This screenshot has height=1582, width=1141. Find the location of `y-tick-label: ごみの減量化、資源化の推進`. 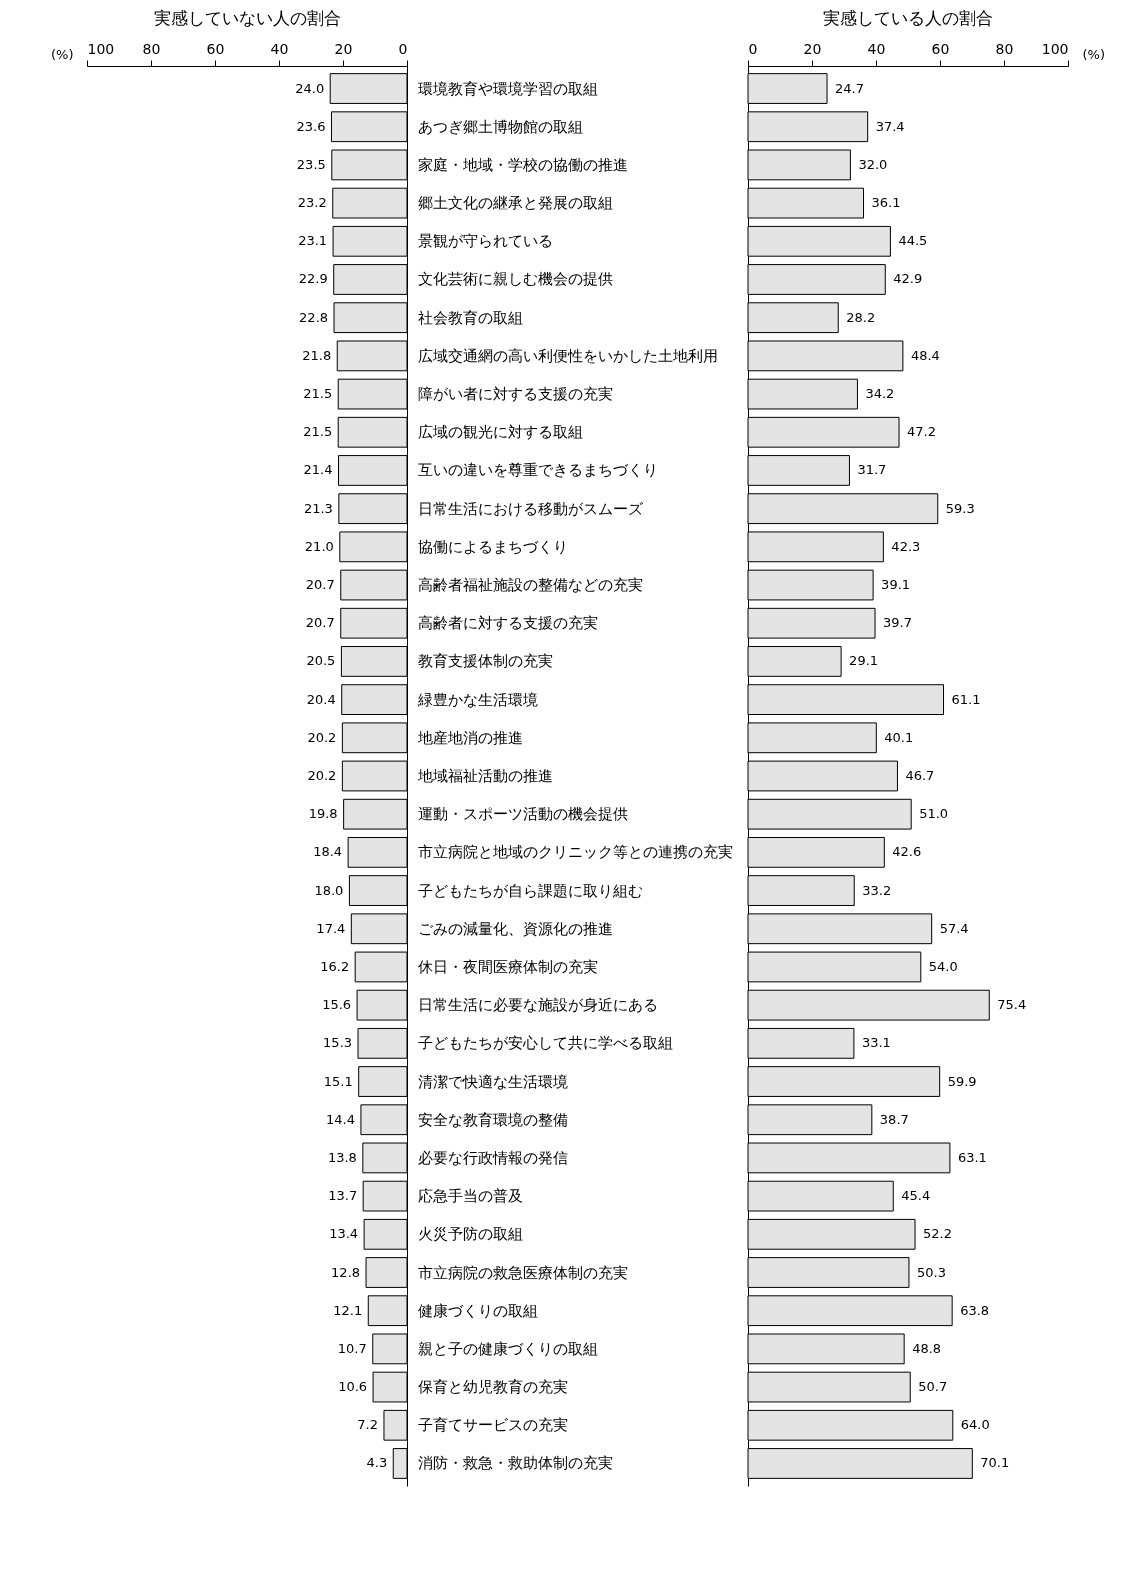

y-tick-label: ごみの減量化、資源化の推進 is located at coordinates (515, 928).